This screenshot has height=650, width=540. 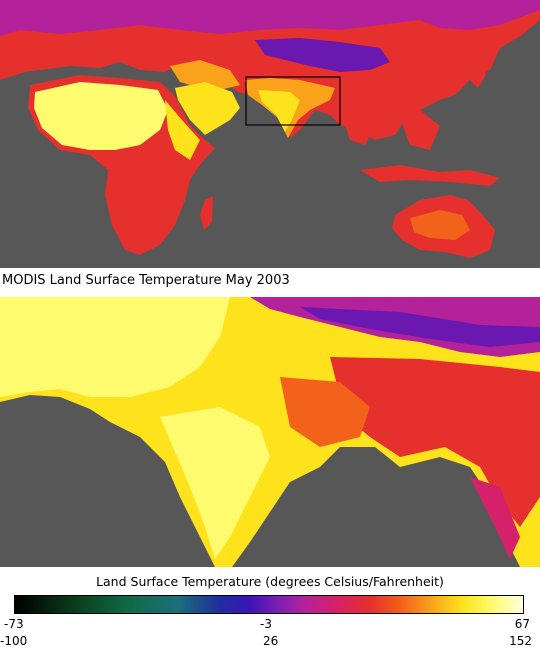 I want to click on temperature-color-scale, so click(x=269, y=604).